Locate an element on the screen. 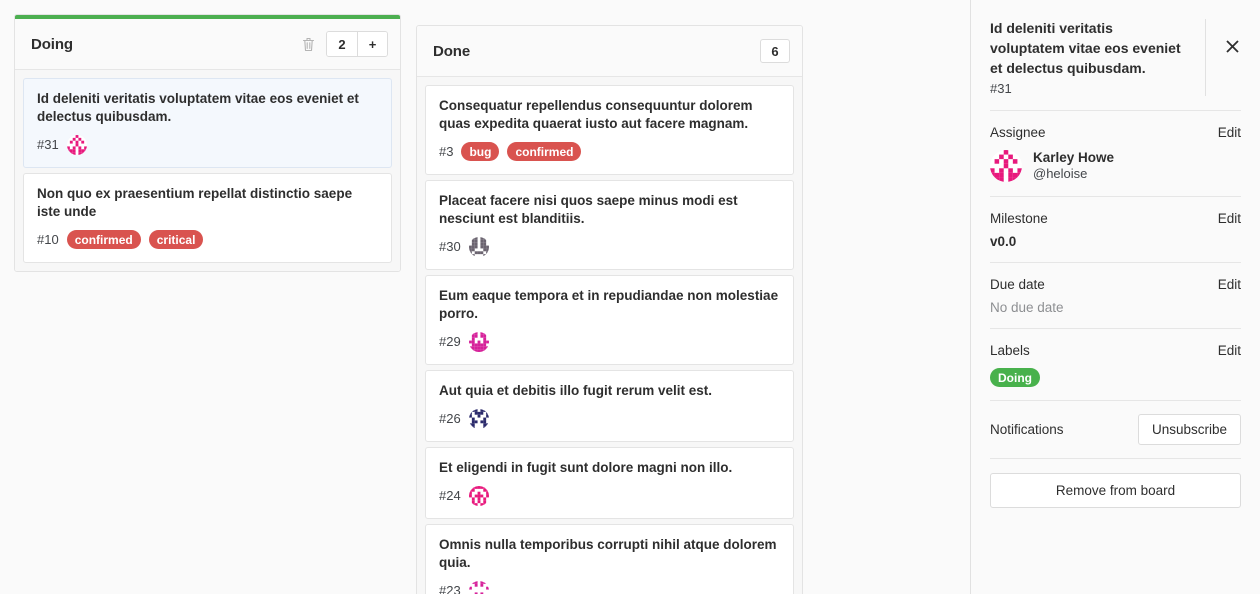 This screenshot has height=594, width=1260. close-icon is located at coordinates (1232, 46).